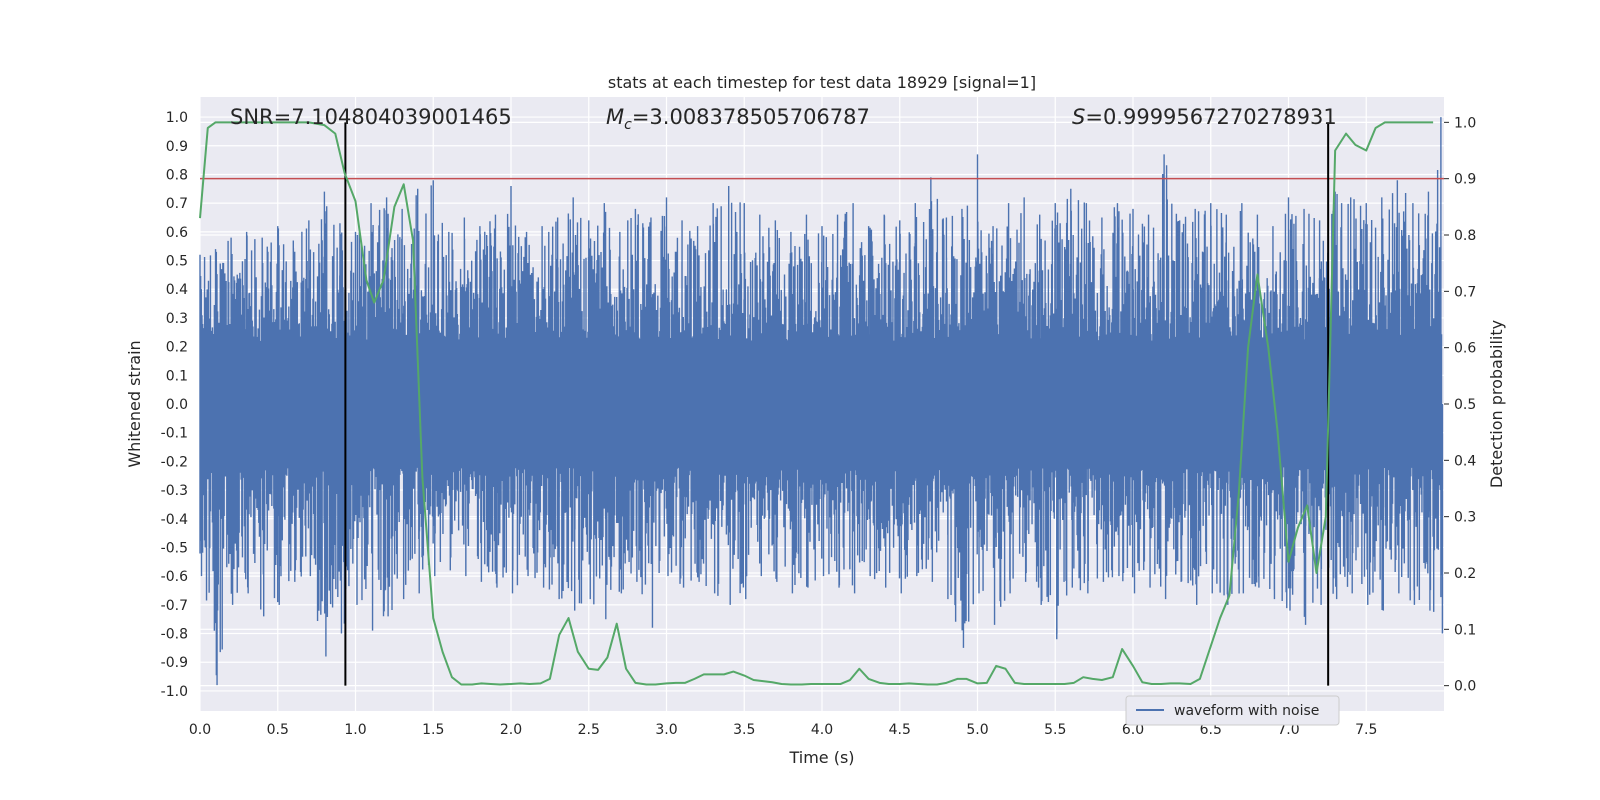 The height and width of the screenshot is (800, 1600). Describe the element at coordinates (822, 730) in the screenshot. I see `x-tick-label: 4.0` at that location.